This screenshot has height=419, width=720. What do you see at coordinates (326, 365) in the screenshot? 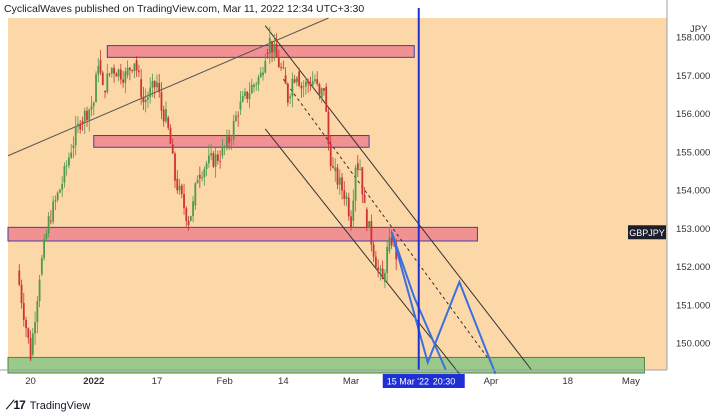
I see `support-zone` at bounding box center [326, 365].